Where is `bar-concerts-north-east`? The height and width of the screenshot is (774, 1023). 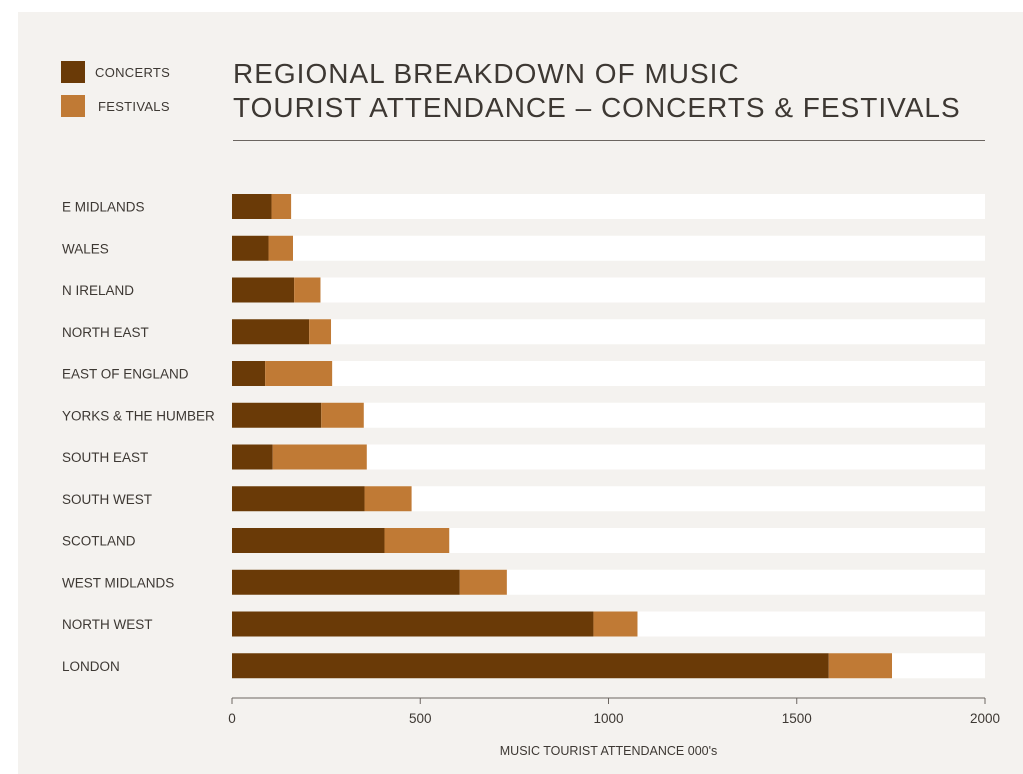
bar-concerts-north-east is located at coordinates (271, 332).